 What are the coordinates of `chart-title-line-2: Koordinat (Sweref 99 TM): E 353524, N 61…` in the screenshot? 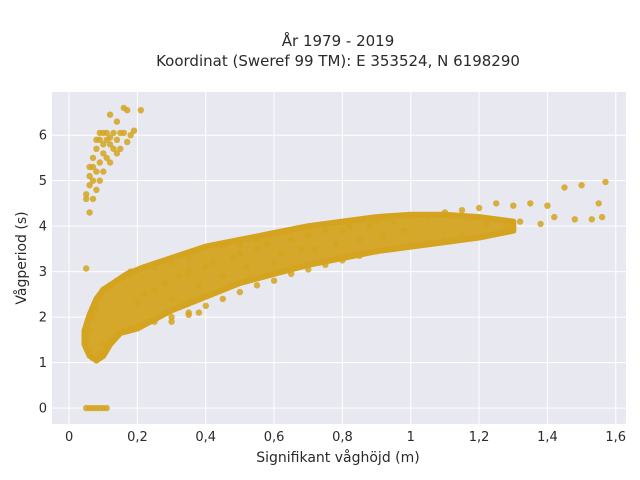 It's located at (338, 61).